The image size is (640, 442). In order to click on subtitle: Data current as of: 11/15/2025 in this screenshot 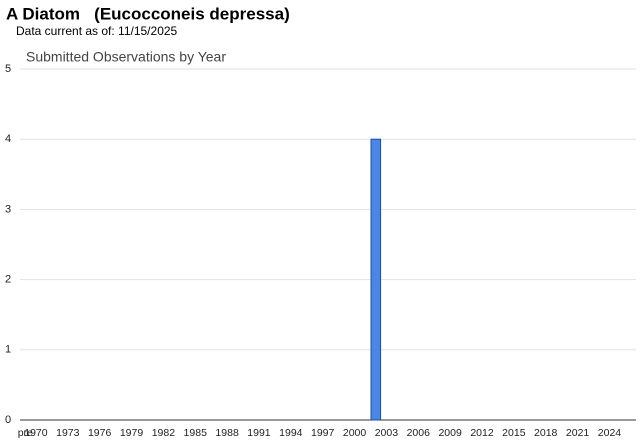, I will do `click(97, 31)`.